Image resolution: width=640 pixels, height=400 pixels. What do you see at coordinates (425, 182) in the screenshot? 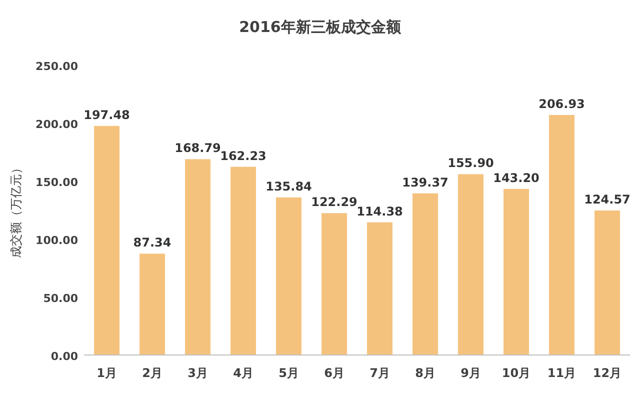
I see `data-label: 139.37` at bounding box center [425, 182].